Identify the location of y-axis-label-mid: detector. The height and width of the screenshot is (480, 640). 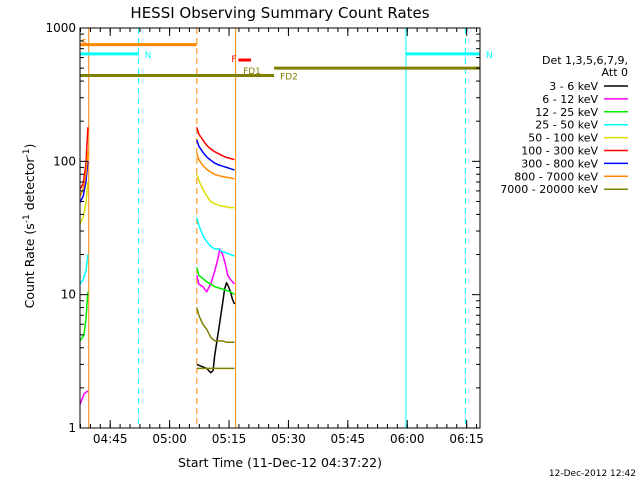
(29, 186).